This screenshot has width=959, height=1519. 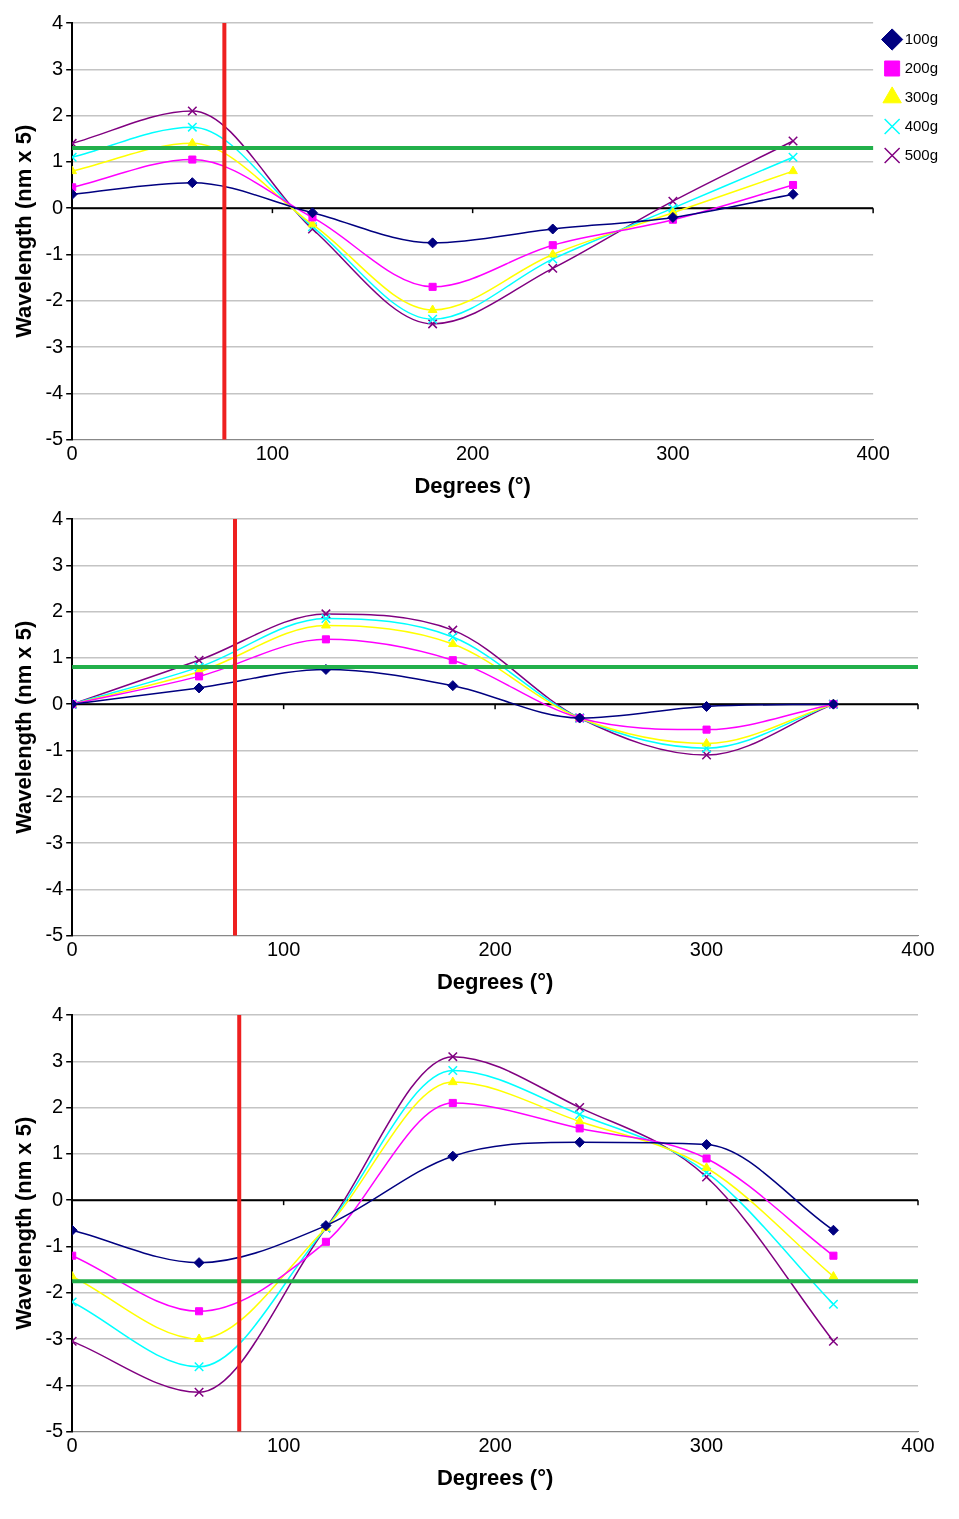 What do you see at coordinates (921, 38) in the screenshot?
I see `legend-label: 100g` at bounding box center [921, 38].